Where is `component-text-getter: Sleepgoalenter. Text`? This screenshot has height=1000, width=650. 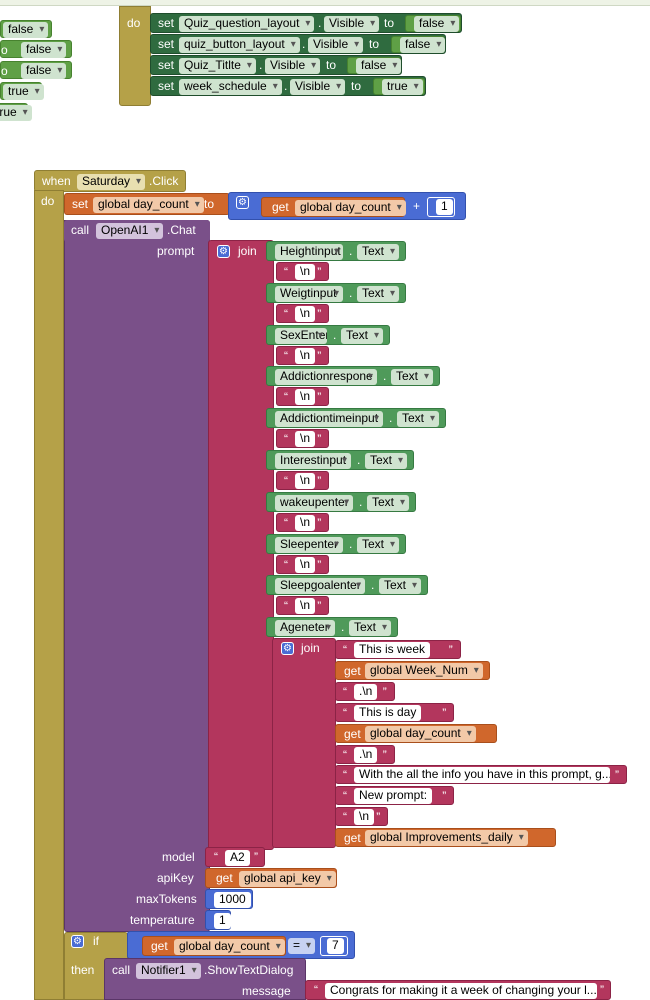 component-text-getter: Sleepgoalenter. Text is located at coordinates (347, 585).